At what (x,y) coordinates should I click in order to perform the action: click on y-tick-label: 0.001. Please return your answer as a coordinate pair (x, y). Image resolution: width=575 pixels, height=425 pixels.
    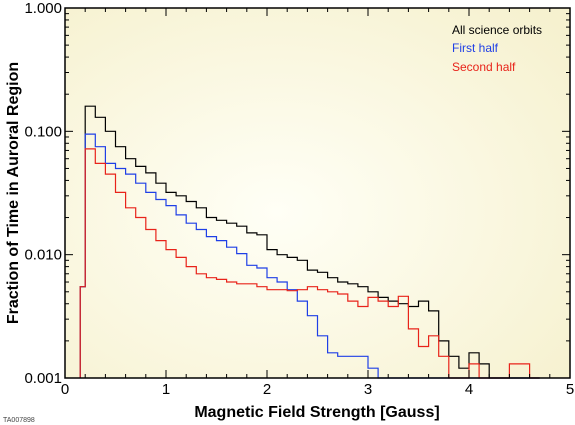
    Looking at the image, I should click on (43, 378).